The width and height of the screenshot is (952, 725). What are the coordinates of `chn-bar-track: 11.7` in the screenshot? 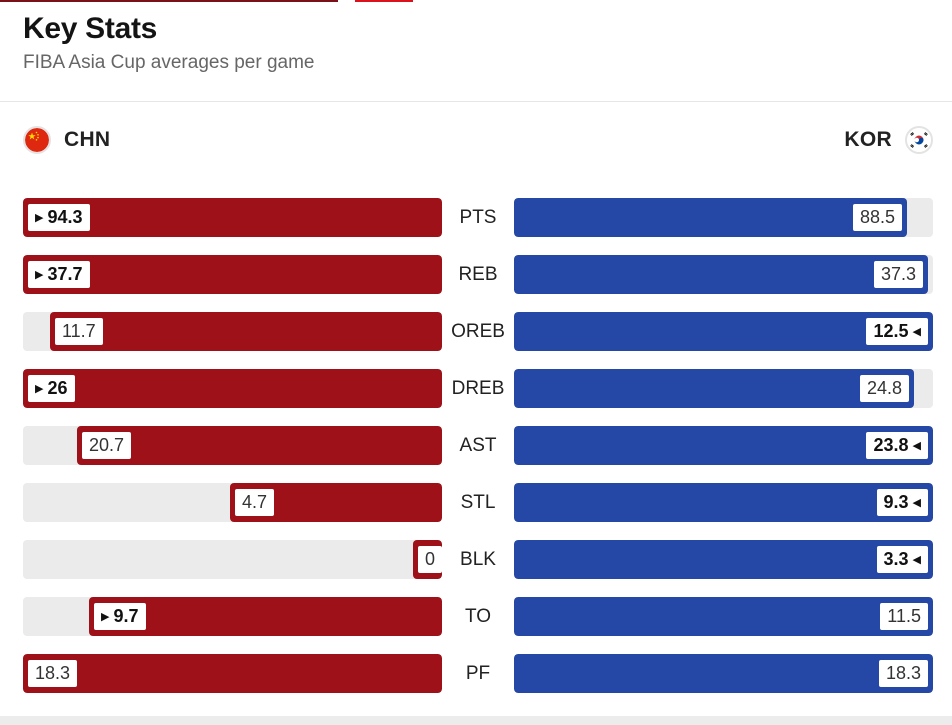 It's located at (232, 331).